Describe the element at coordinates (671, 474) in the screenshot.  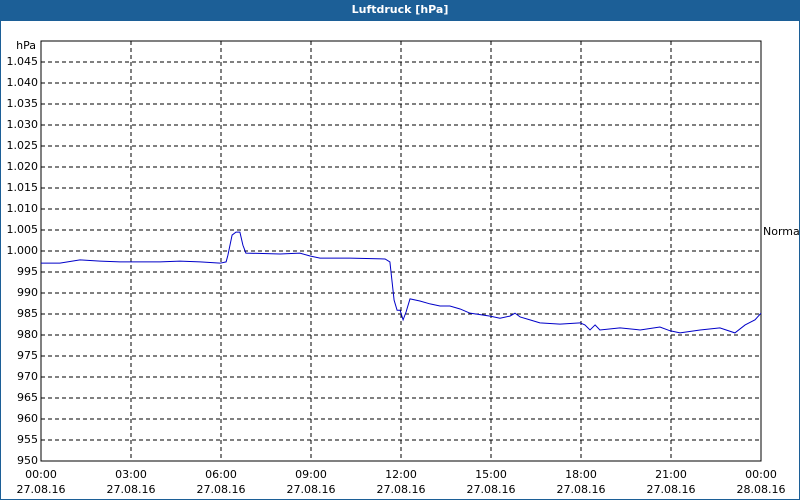
I see `x-tick-label: 21:00` at that location.